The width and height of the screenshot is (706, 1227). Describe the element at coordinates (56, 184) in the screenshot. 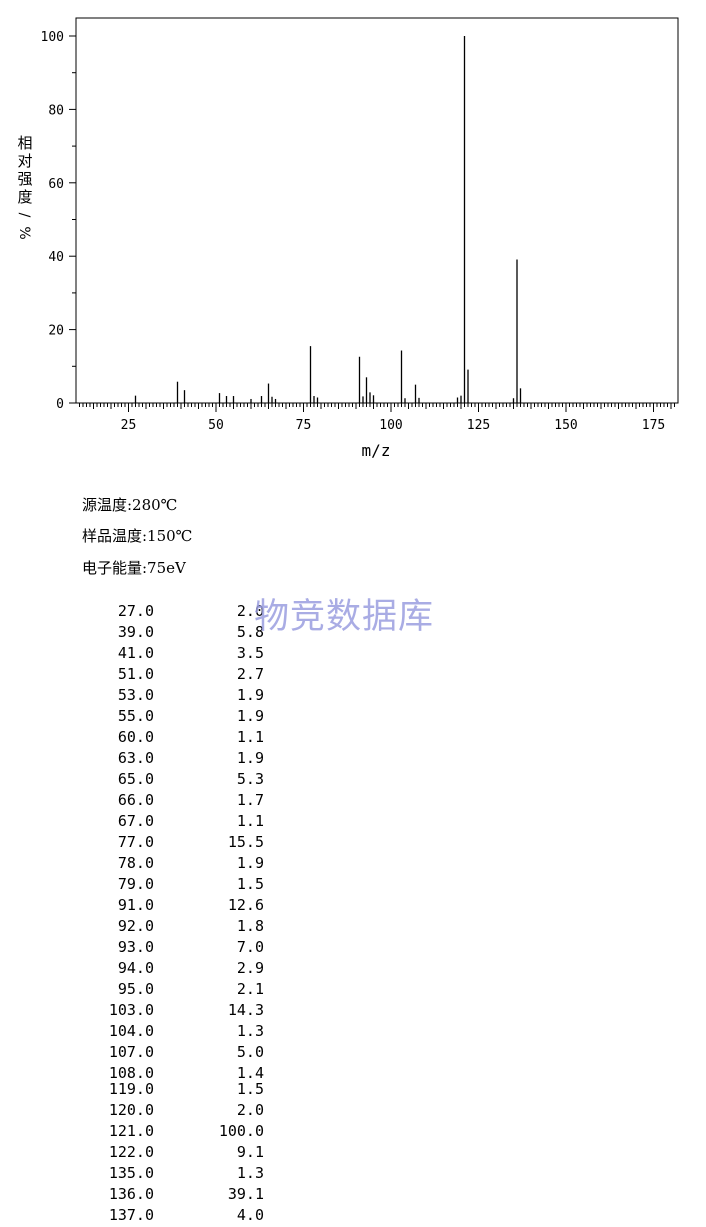

I see `y-tick-label: 60` at that location.